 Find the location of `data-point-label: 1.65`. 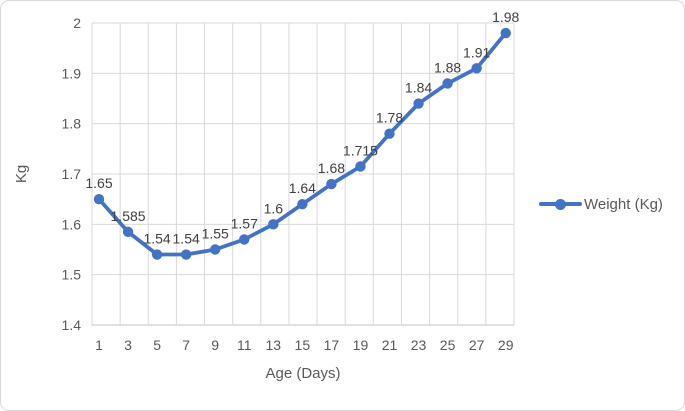

data-point-label: 1.65 is located at coordinates (98, 183).